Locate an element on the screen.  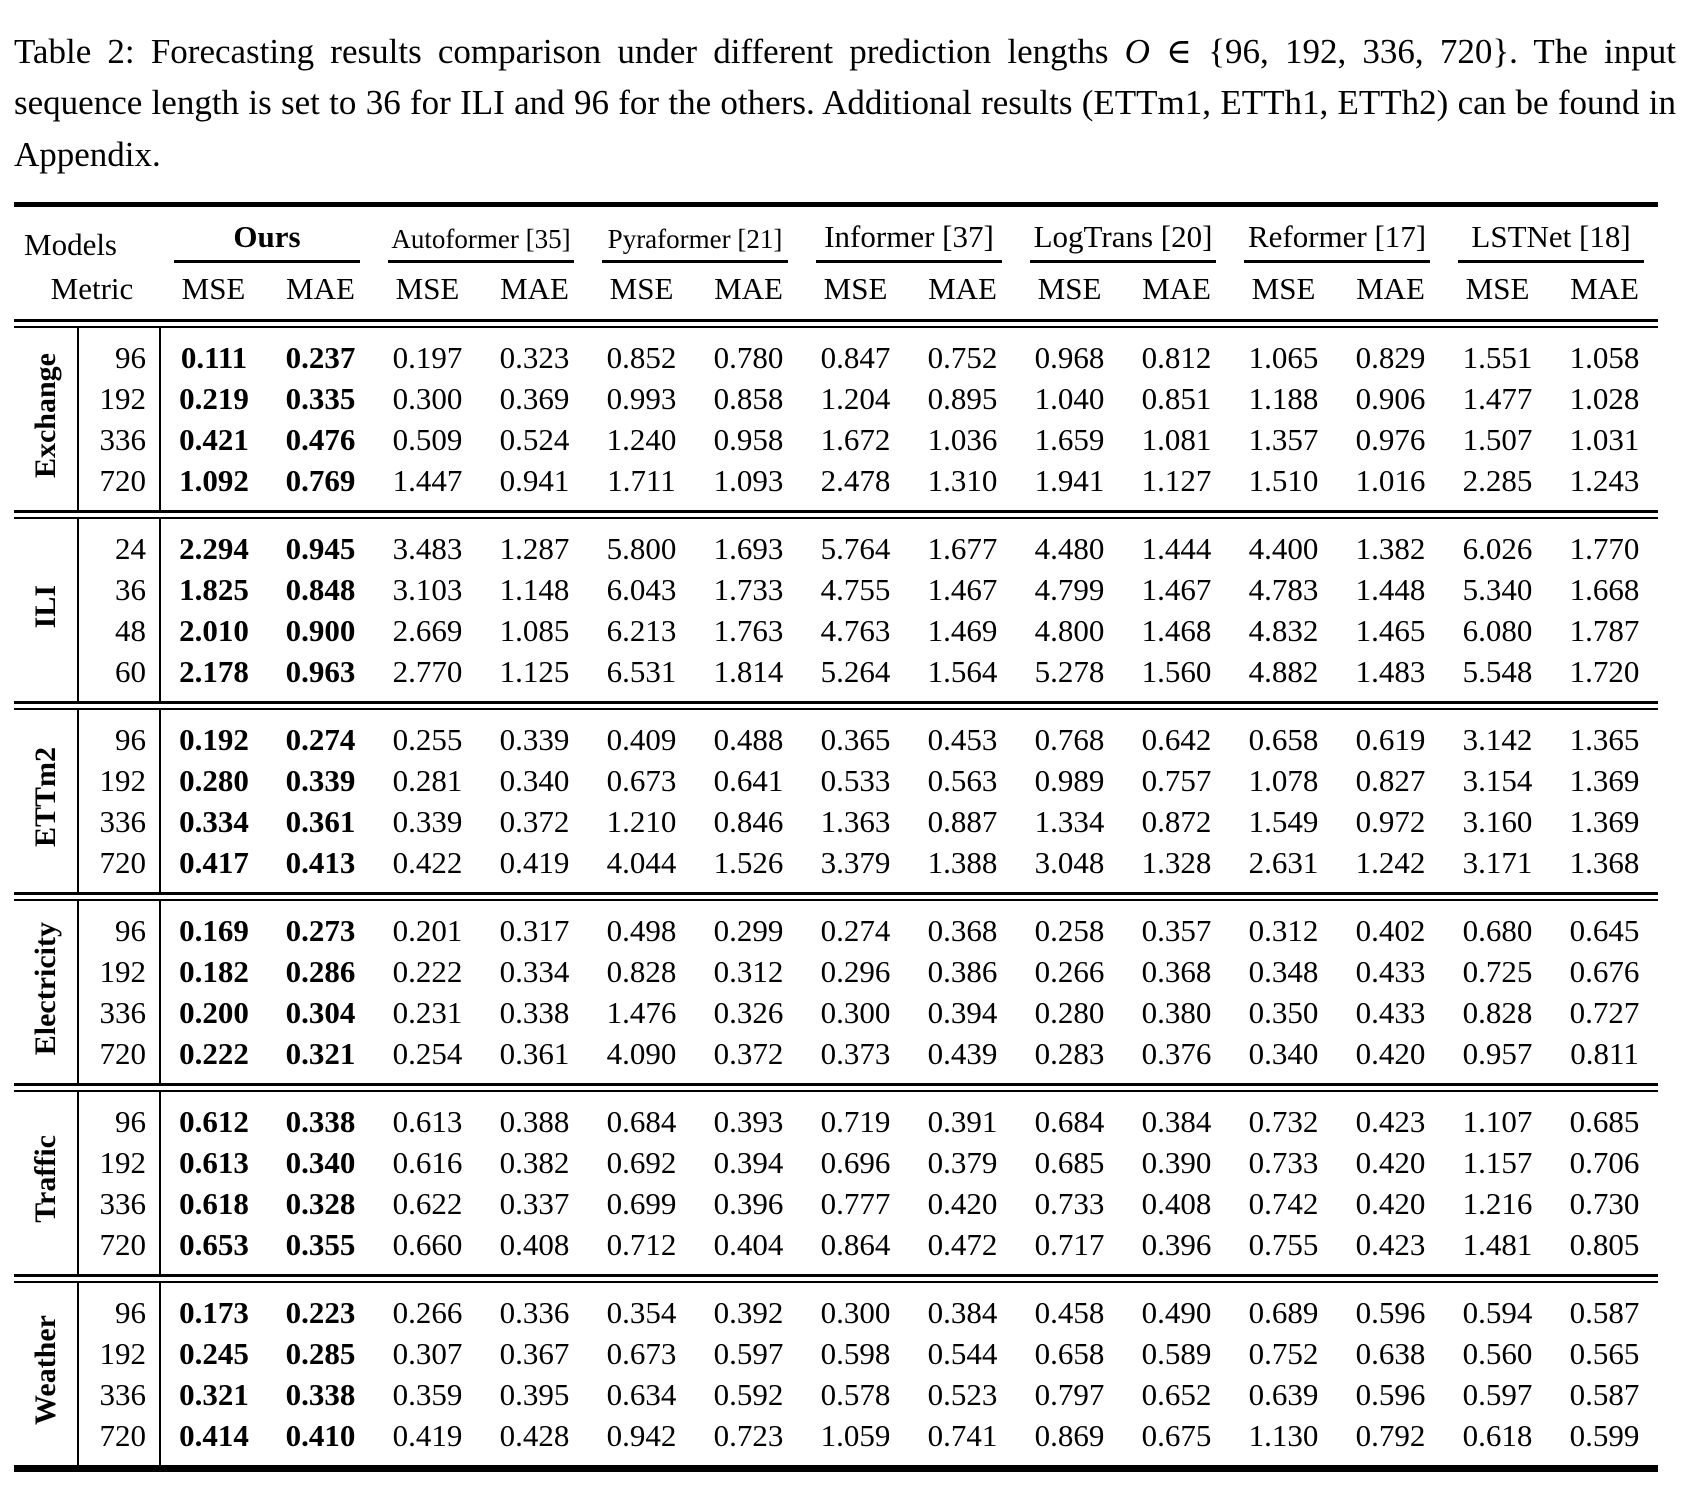
metric-value-cell: 3.048 is located at coordinates (1069, 862).